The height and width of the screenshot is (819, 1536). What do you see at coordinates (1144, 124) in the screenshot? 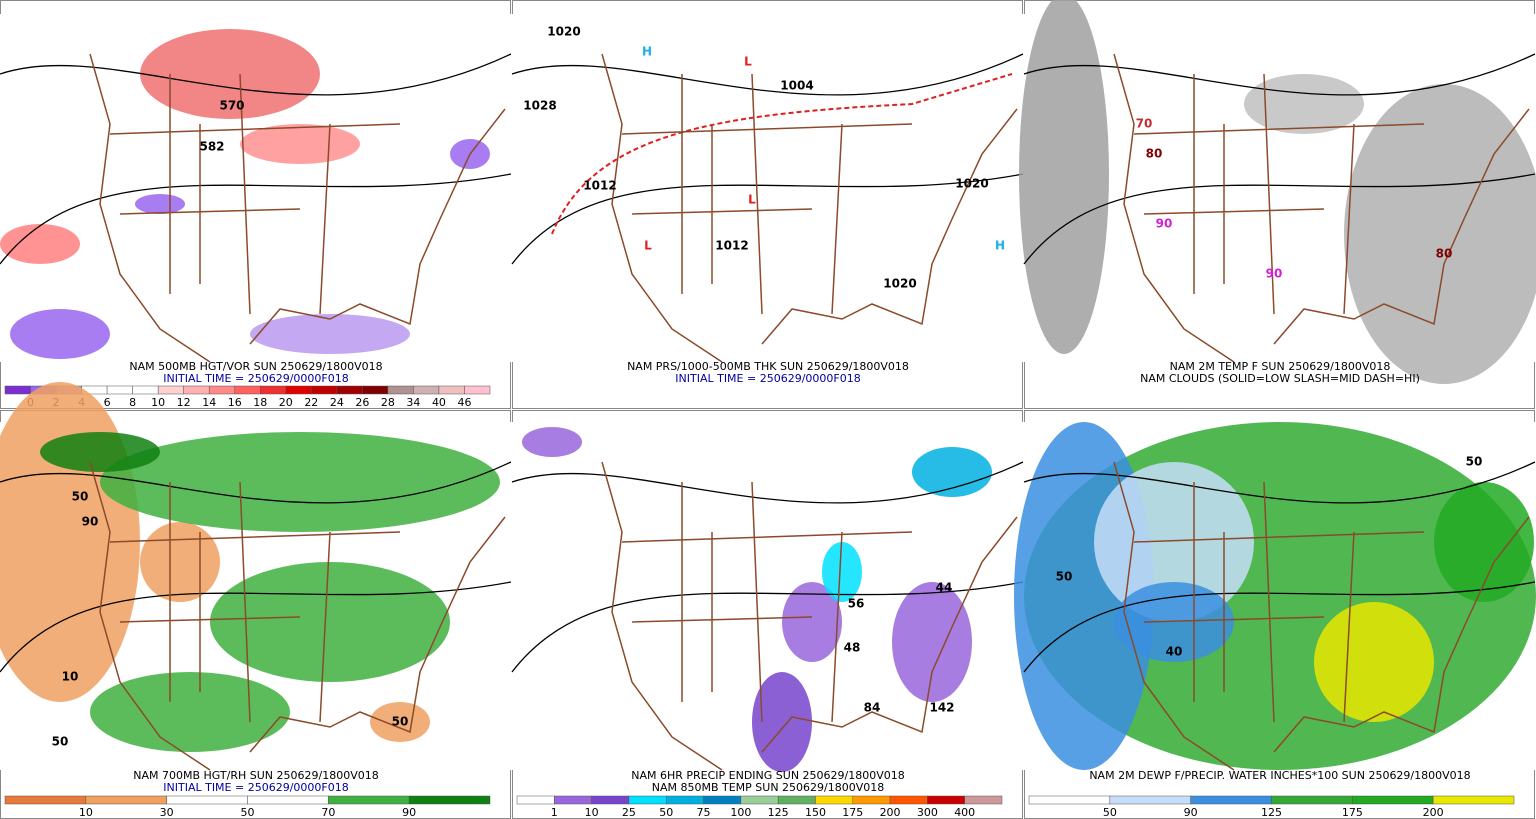
I see `contour-label: 70` at bounding box center [1144, 124].